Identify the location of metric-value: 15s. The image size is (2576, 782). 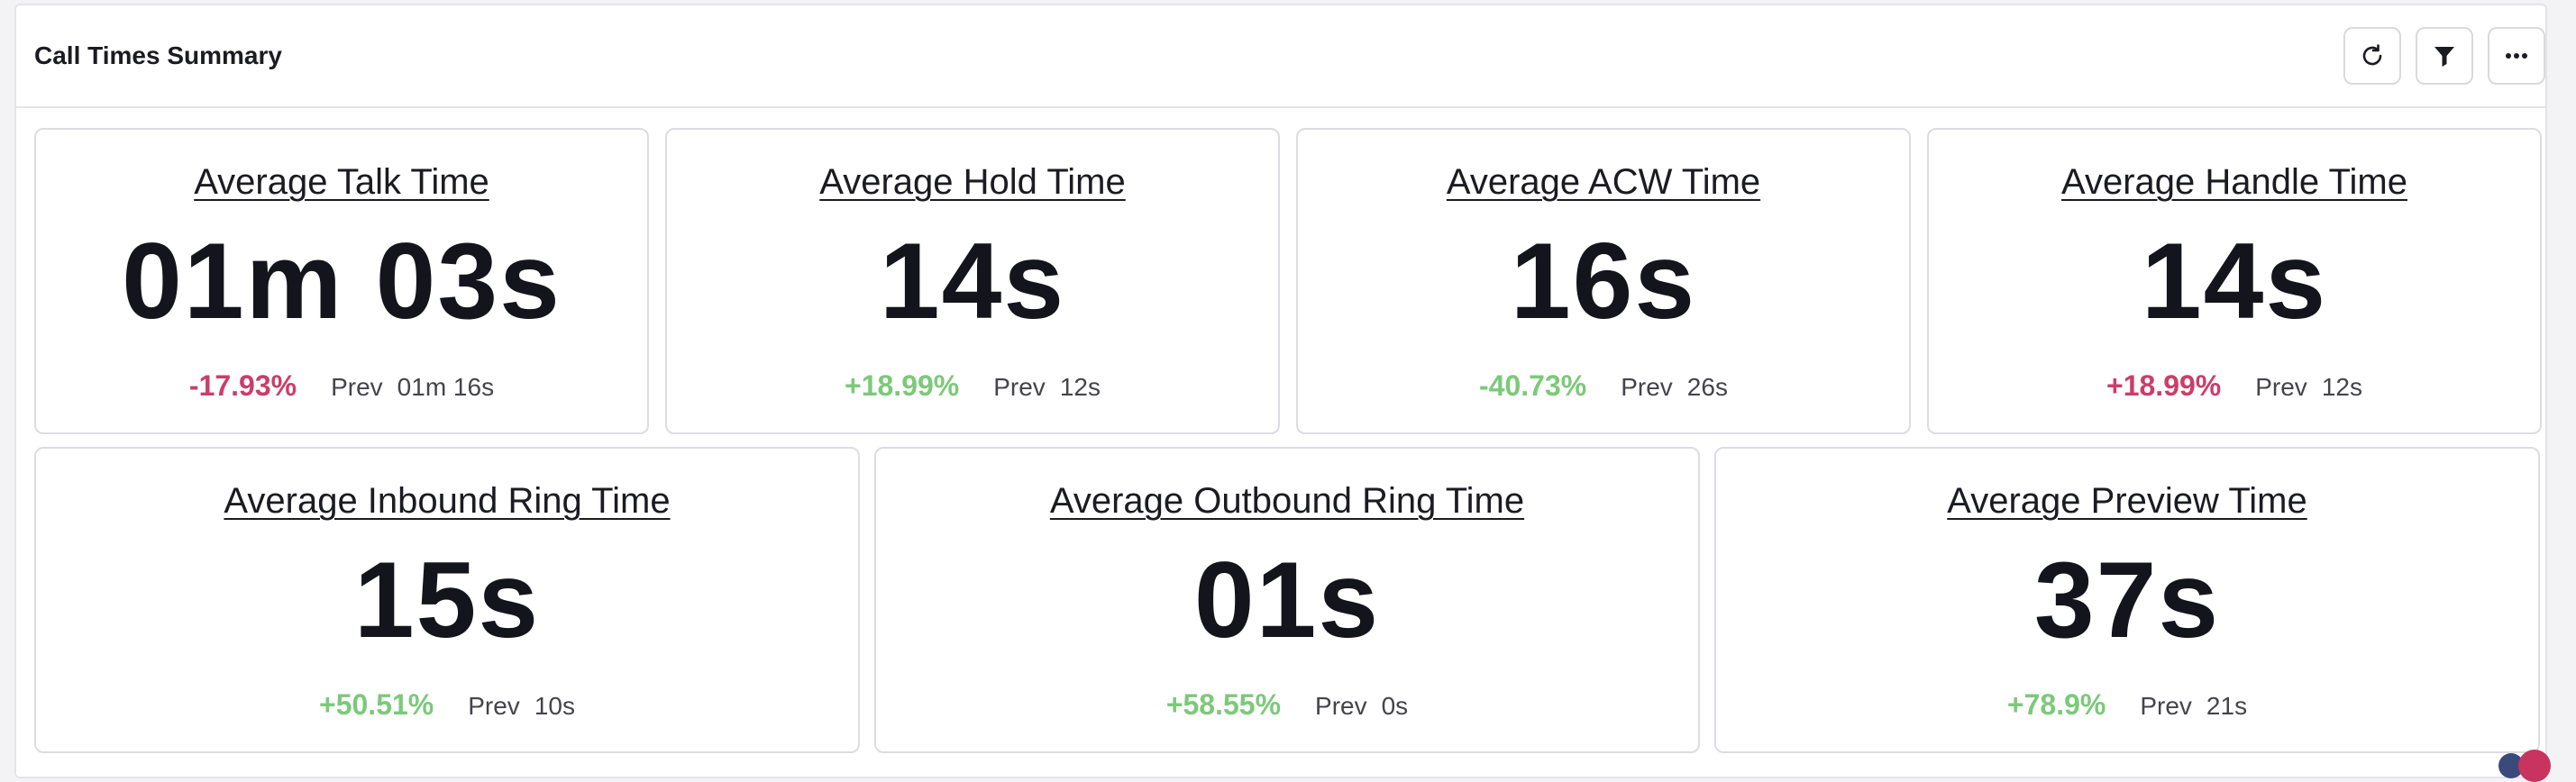
(447, 600).